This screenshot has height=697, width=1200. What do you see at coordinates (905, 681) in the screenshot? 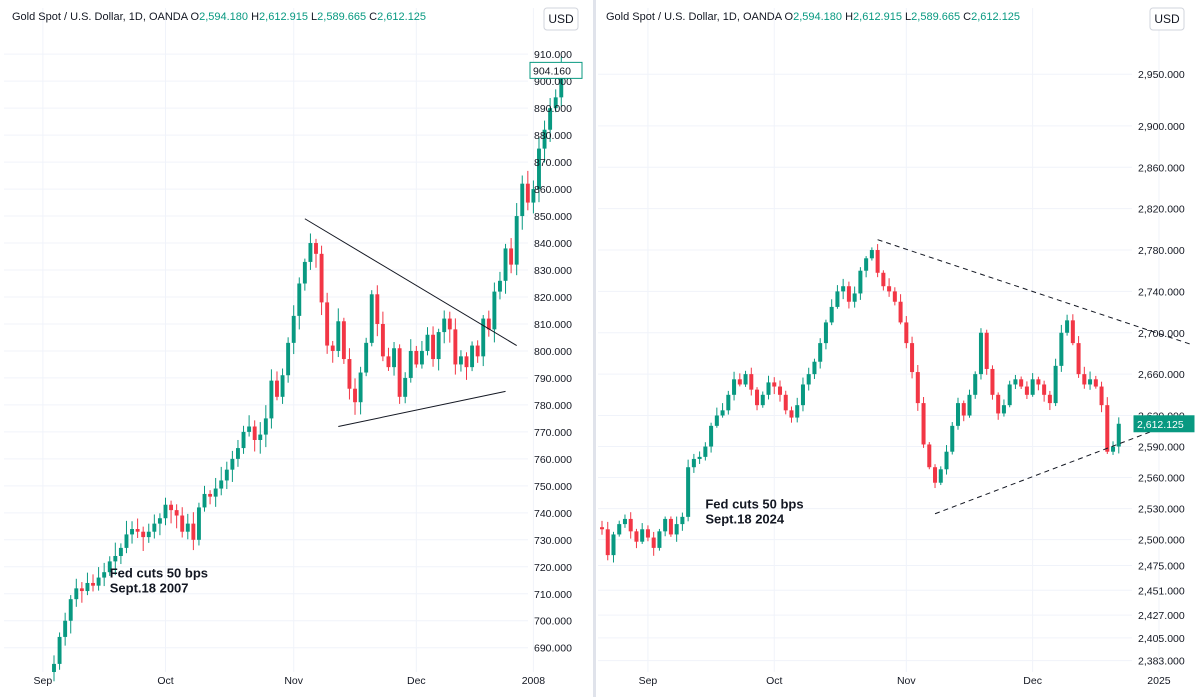
I see `x-axis: Sep Oct Nov Dec 2025` at bounding box center [905, 681].